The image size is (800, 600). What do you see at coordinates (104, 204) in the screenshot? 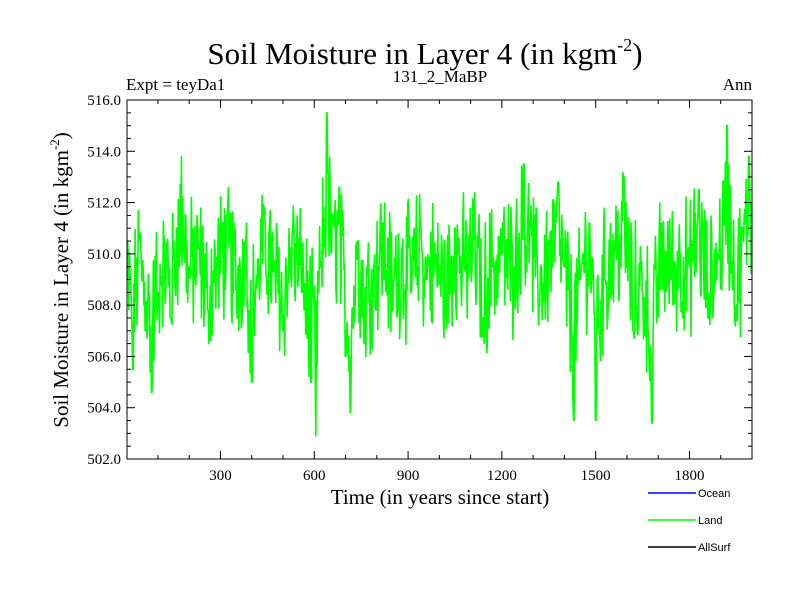
I see `y-tick-label: 512.0` at bounding box center [104, 204].